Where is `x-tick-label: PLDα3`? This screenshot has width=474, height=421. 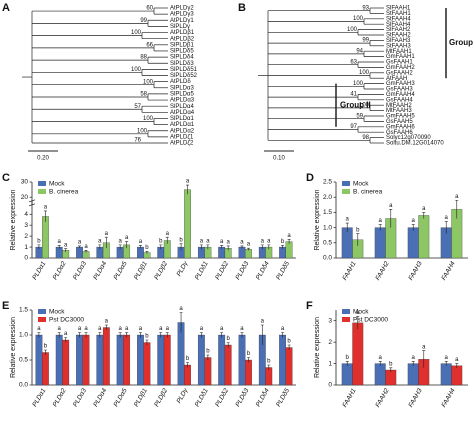
x-tick-label: PLDα3 is located at coordinates (80, 270).